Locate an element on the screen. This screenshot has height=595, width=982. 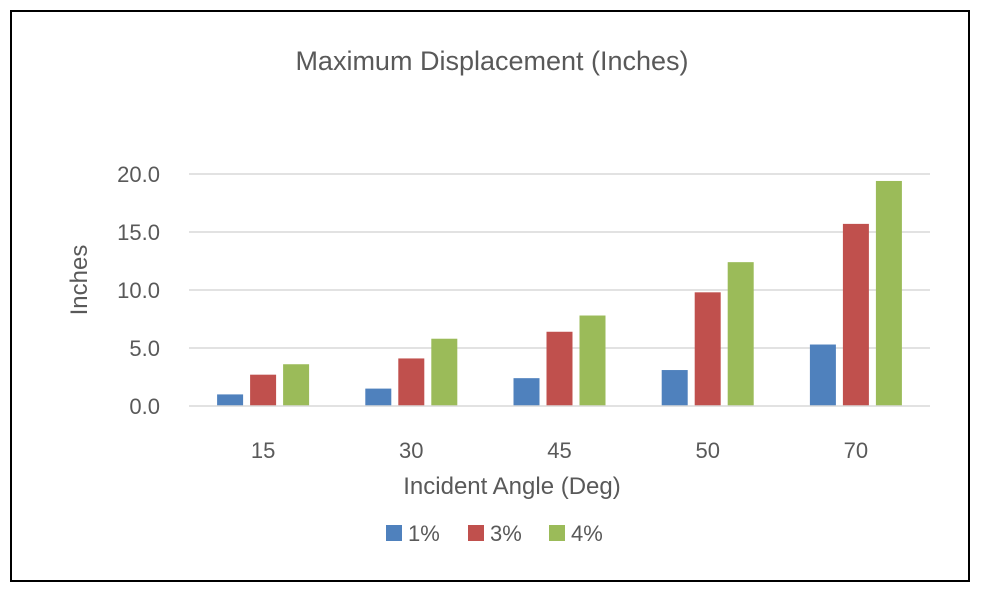
legend-label: 3% is located at coordinates (506, 533).